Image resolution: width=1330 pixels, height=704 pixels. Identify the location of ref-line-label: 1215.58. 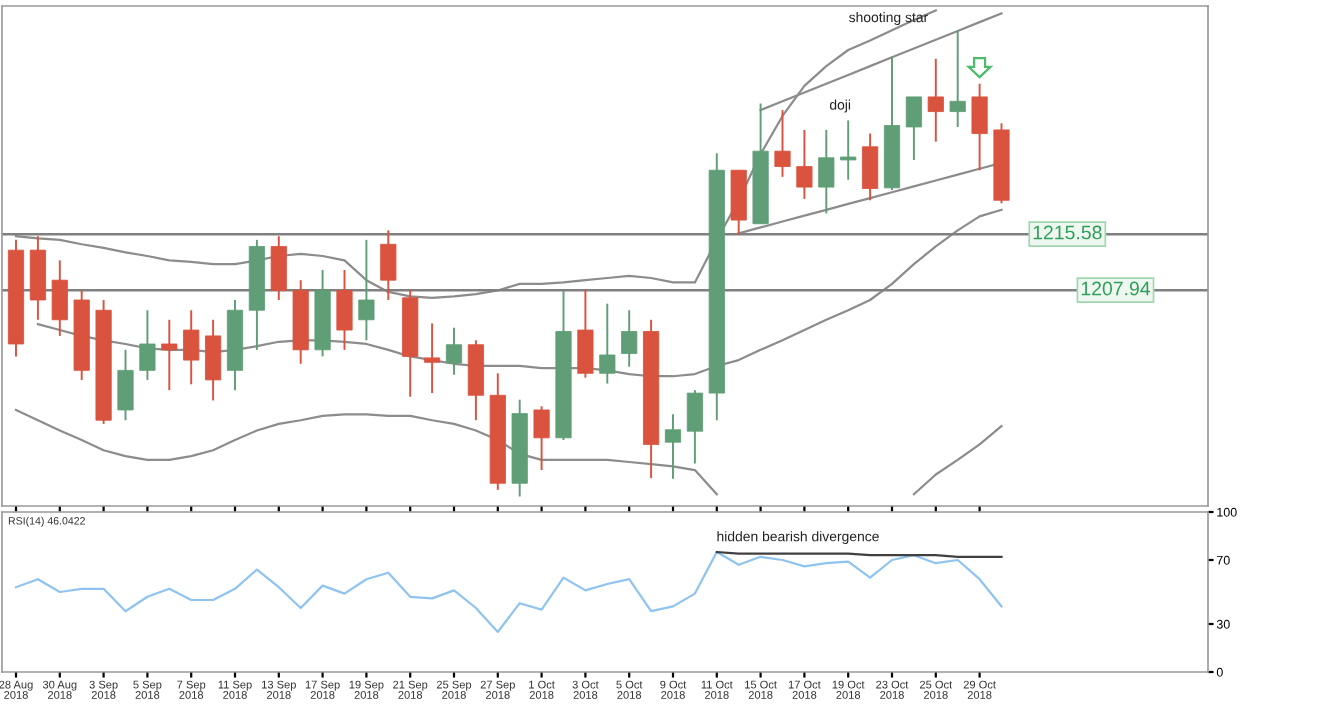
(1067, 232).